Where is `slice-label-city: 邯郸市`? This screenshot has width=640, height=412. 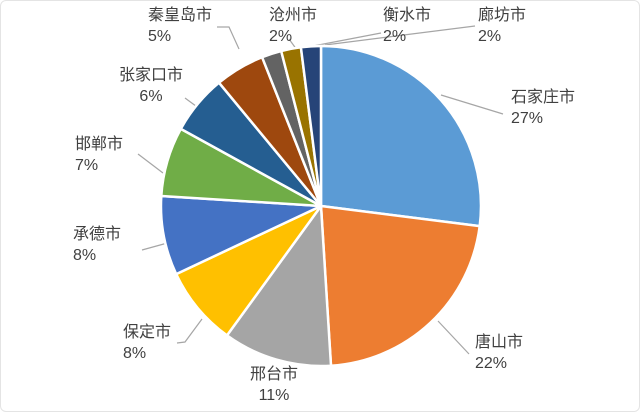
slice-label-city: 邯郸市 is located at coordinates (99, 144).